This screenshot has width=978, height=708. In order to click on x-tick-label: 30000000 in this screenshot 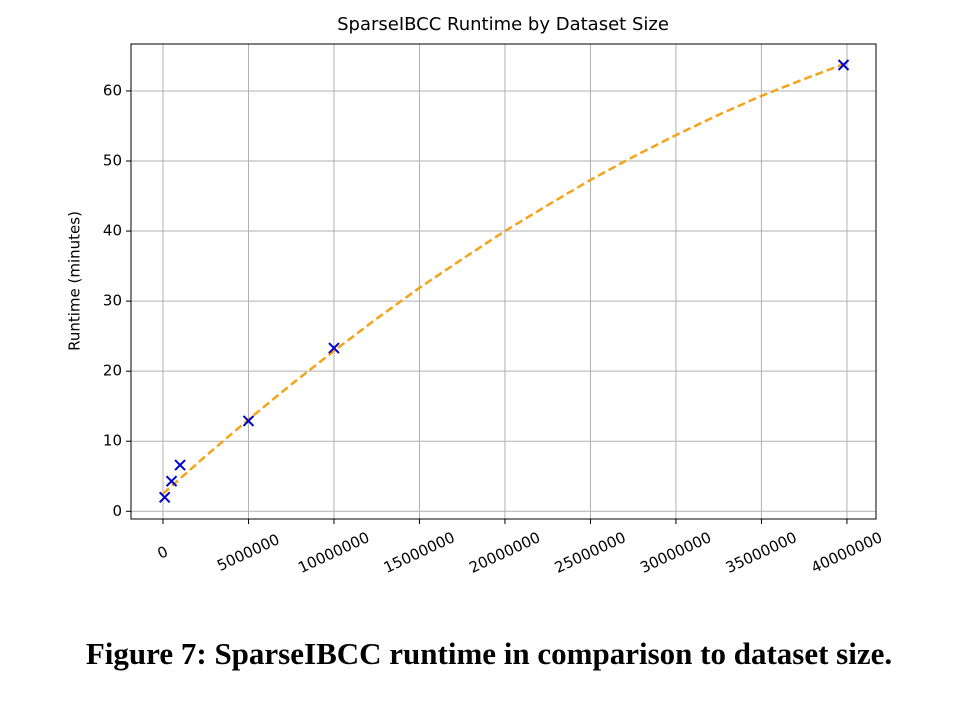, I will do `click(675, 552)`.